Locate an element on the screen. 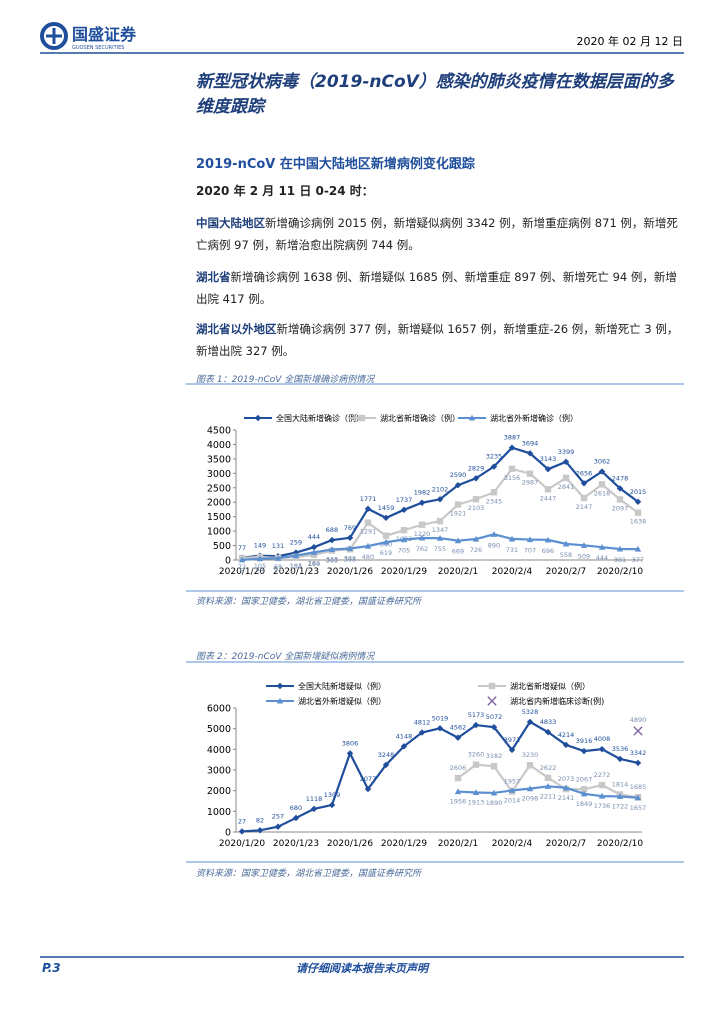 The width and height of the screenshot is (724, 1024). data-label: 381 is located at coordinates (620, 560).